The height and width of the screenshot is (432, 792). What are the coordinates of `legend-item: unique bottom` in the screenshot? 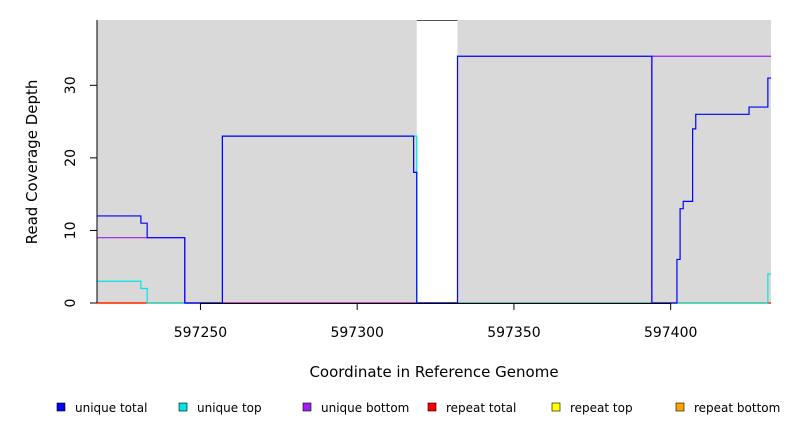 It's located at (355, 408).